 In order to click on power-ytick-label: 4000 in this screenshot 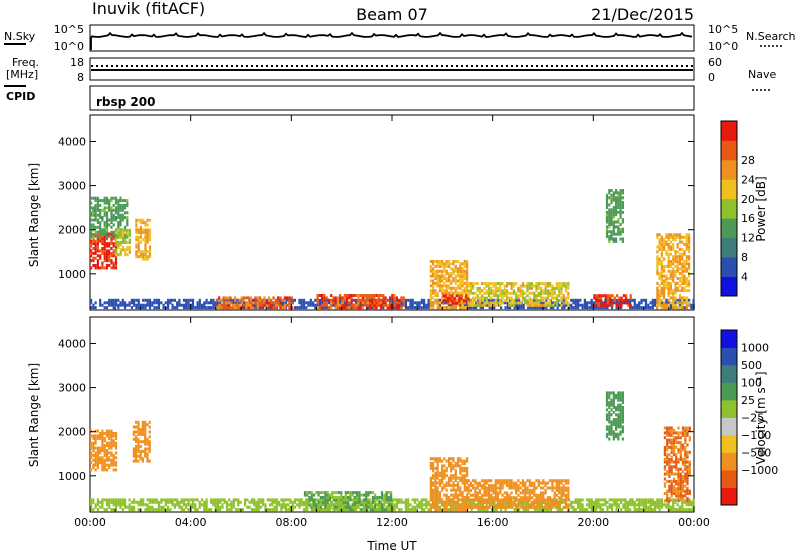, I will do `click(72, 141)`.